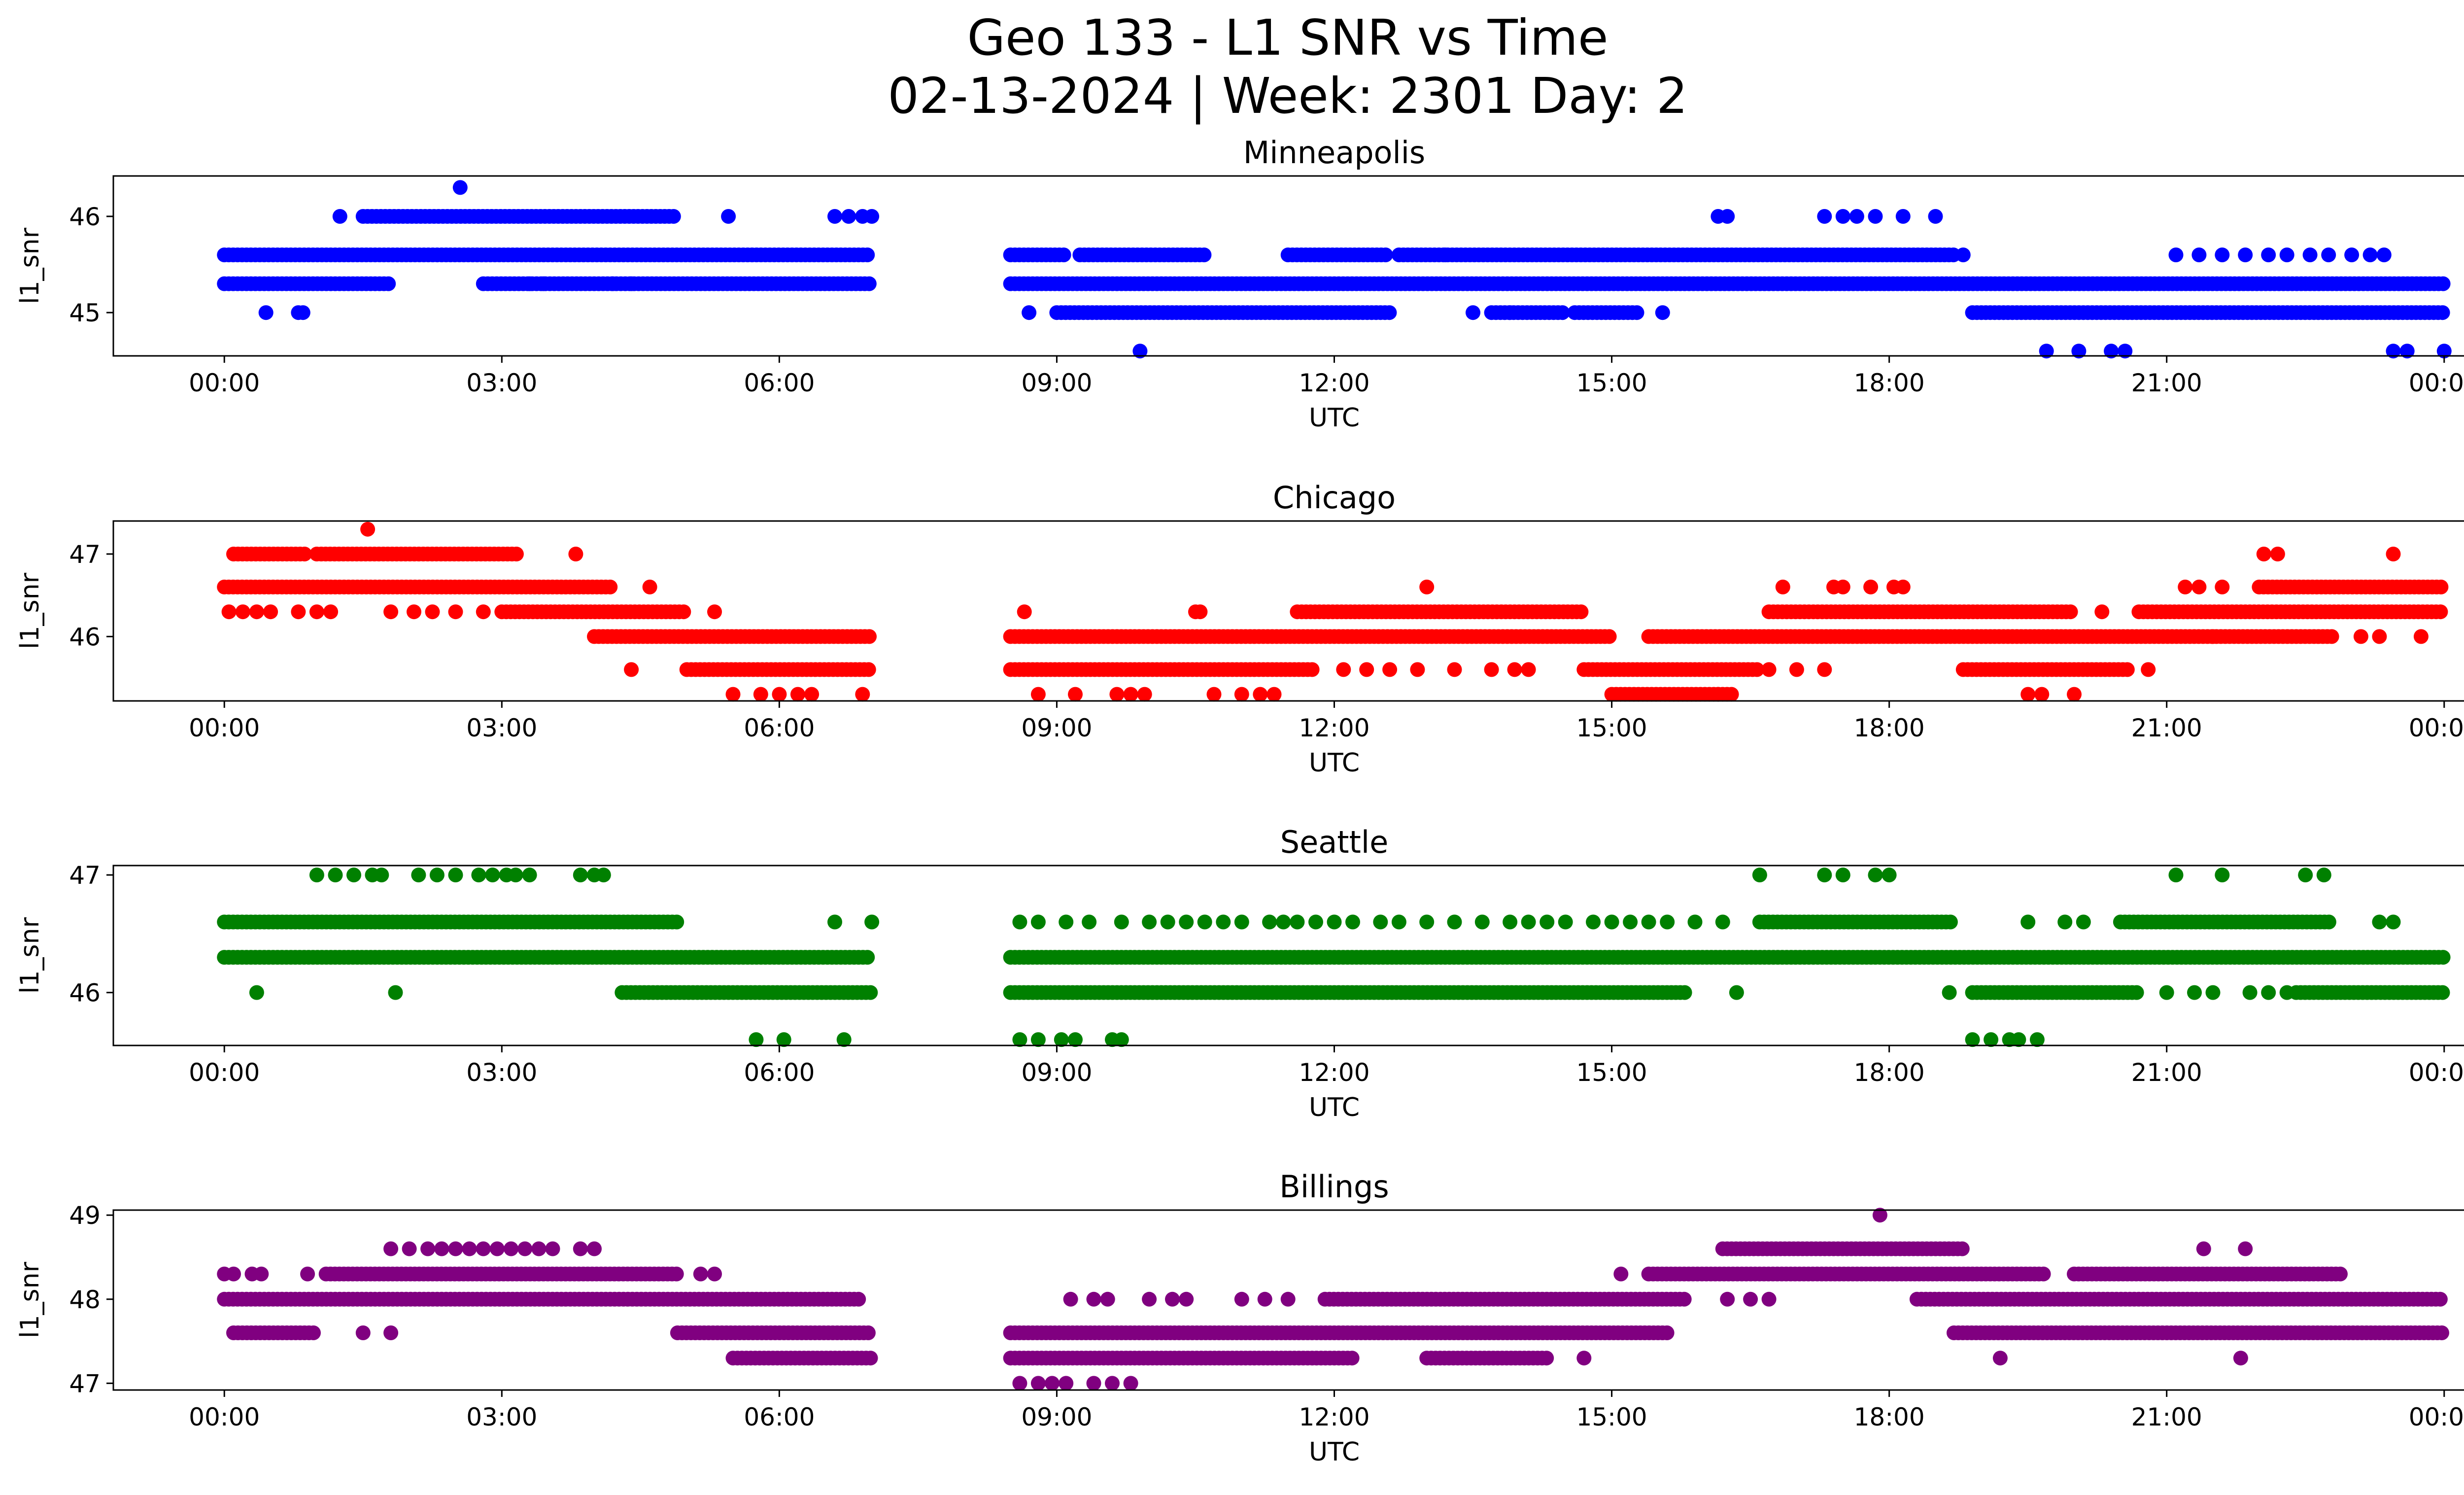 The width and height of the screenshot is (2464, 1495). What do you see at coordinates (1334, 153) in the screenshot?
I see `chart-title: Minneapolis` at bounding box center [1334, 153].